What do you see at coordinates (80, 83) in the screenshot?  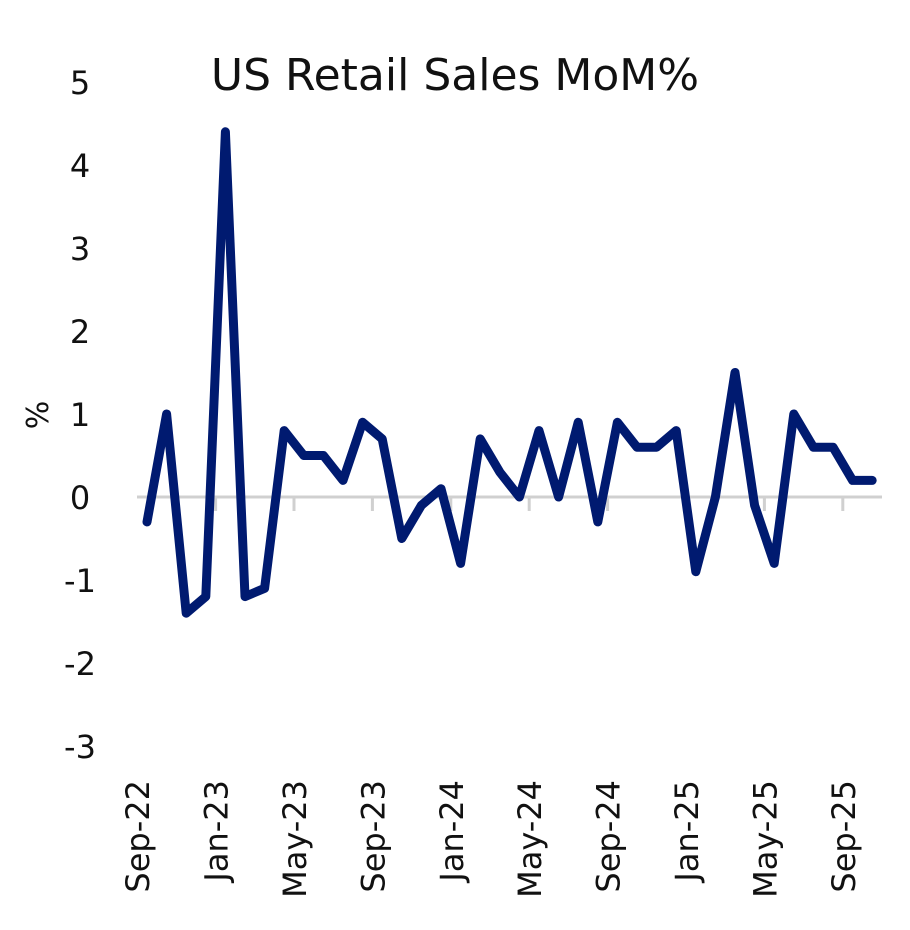 I see `y-tick-label: 5` at bounding box center [80, 83].